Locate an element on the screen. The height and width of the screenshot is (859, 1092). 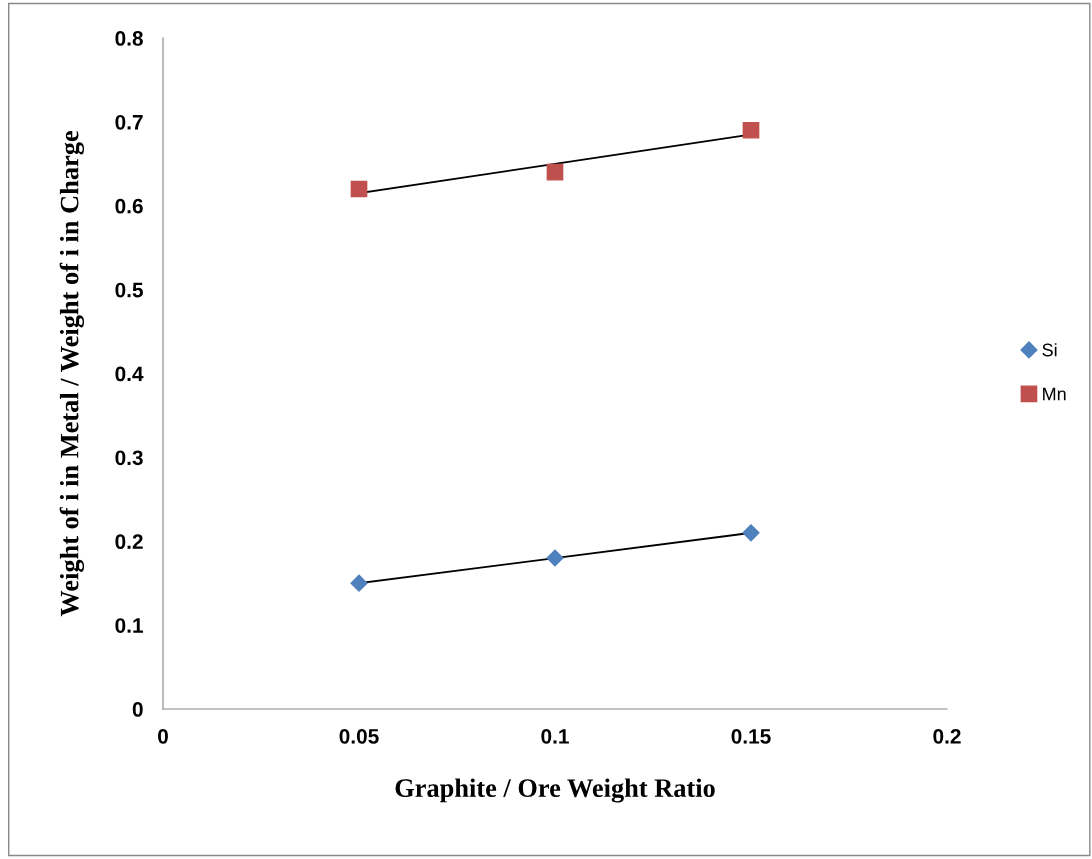
x-tick-label: 0 is located at coordinates (163, 736).